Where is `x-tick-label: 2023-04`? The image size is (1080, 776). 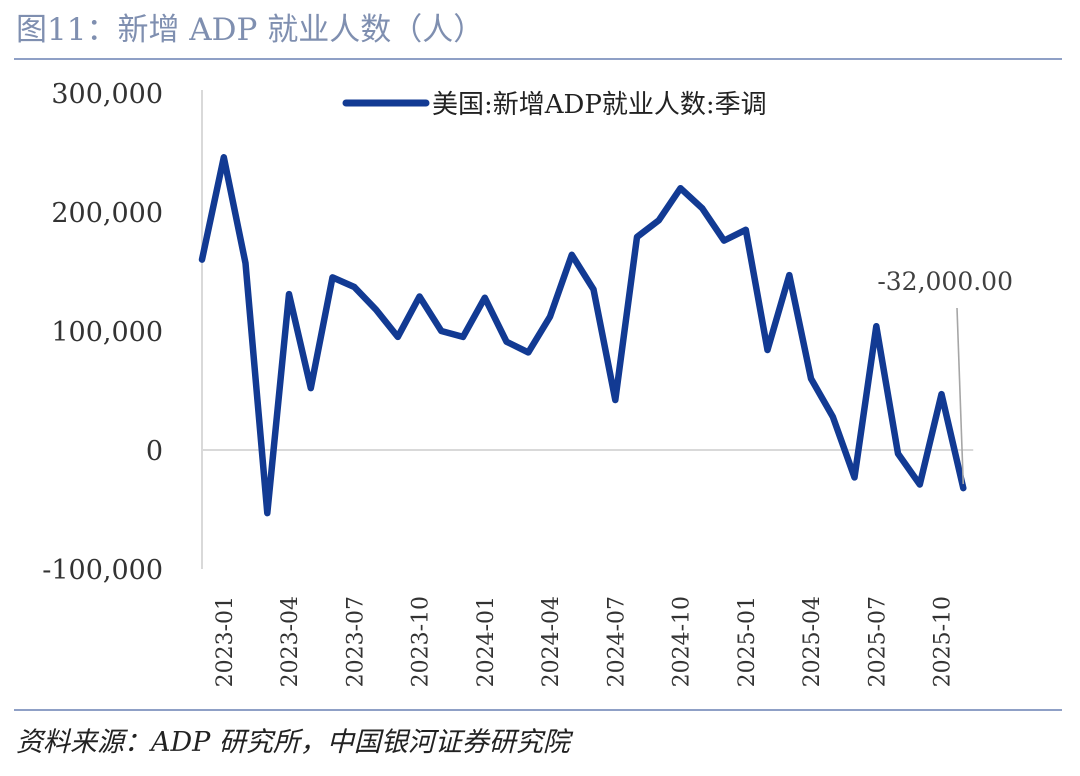
x-tick-label: 2023-04 is located at coordinates (290, 641).